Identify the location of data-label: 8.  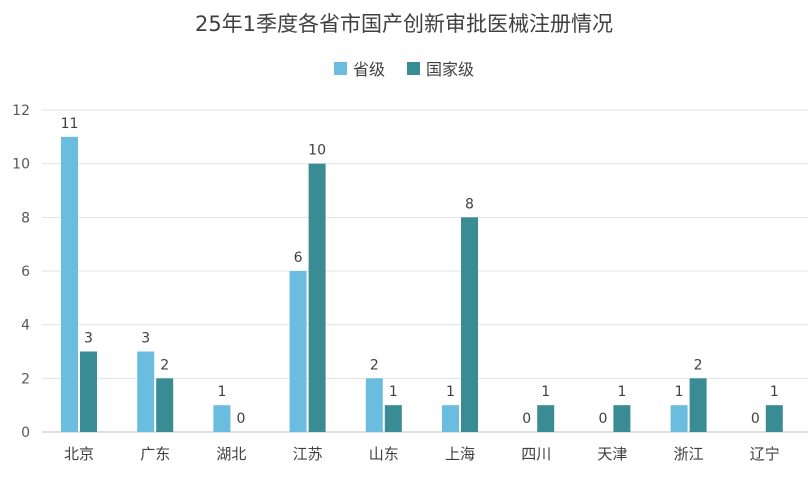
(469, 204).